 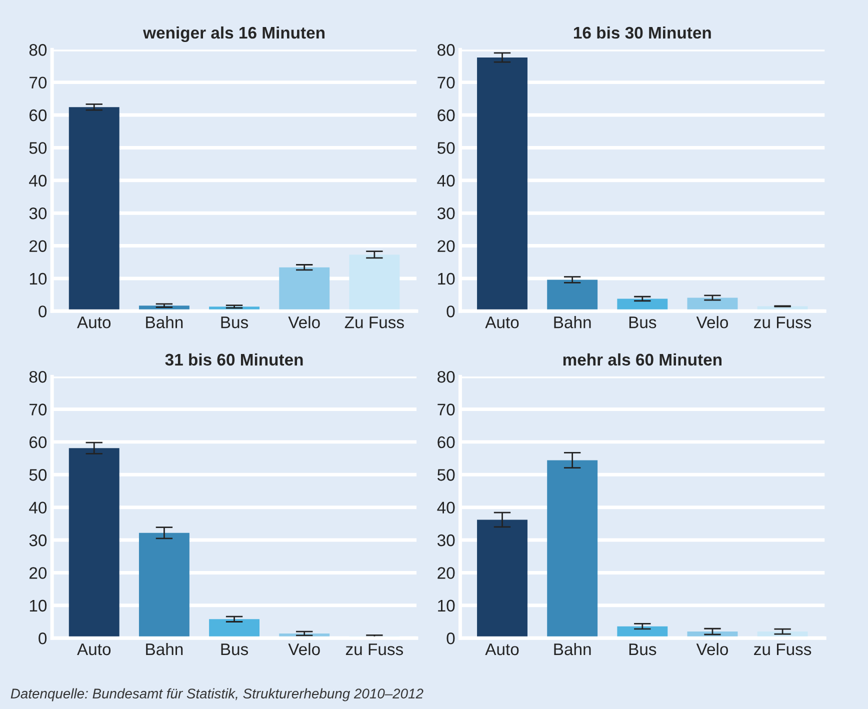 I want to click on text: Datenquelle: Bundesamt für Statistik, Strukturerhebung 2010–2012, so click(x=217, y=695).